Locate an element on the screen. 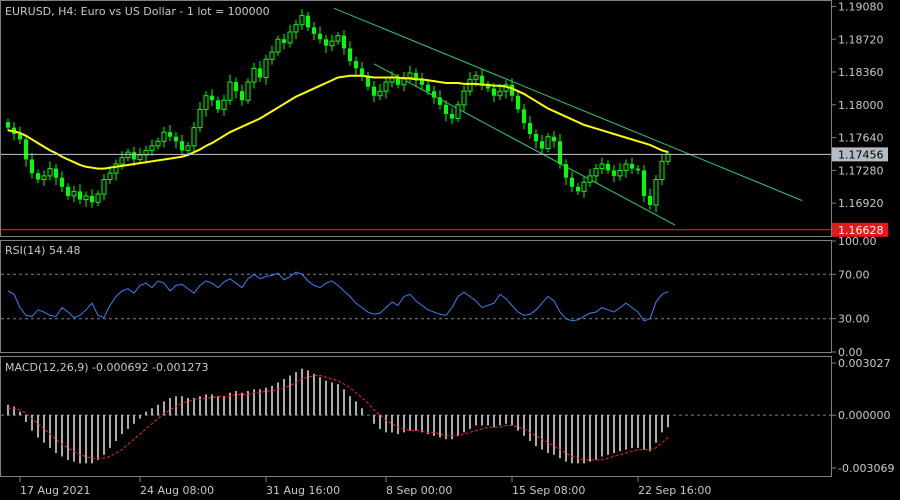 The height and width of the screenshot is (500, 900). time-tick-label: 8 Sep 00:00 is located at coordinates (419, 490).